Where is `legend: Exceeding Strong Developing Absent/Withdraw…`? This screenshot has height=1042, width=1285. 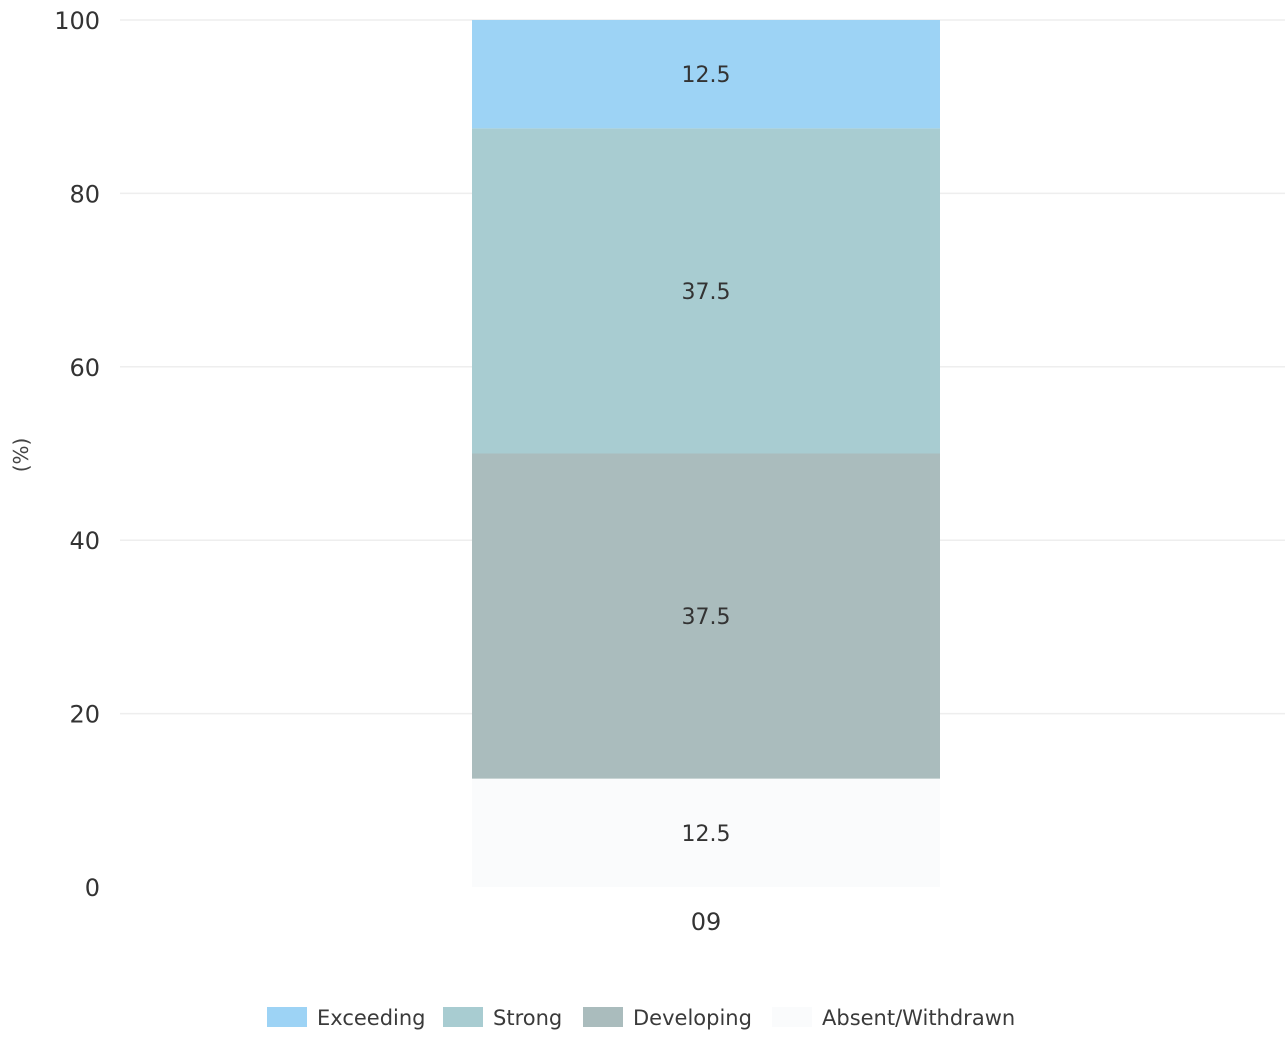 legend: Exceeding Strong Developing Absent/Withdraw… is located at coordinates (641, 1018).